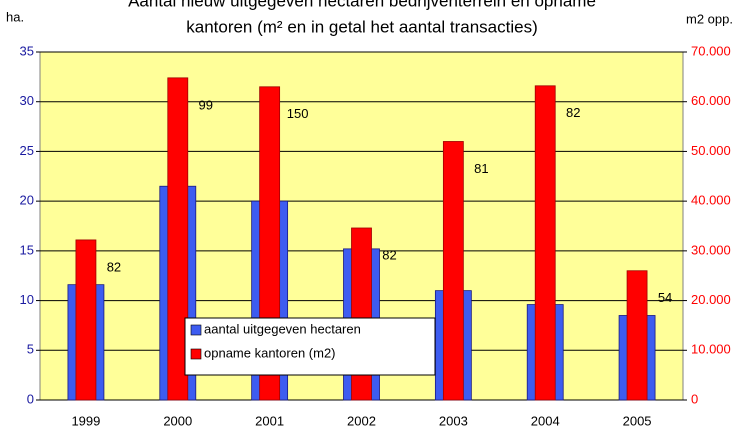  What do you see at coordinates (15, 16) in the screenshot?
I see `y-axis-label: ha.` at bounding box center [15, 16].